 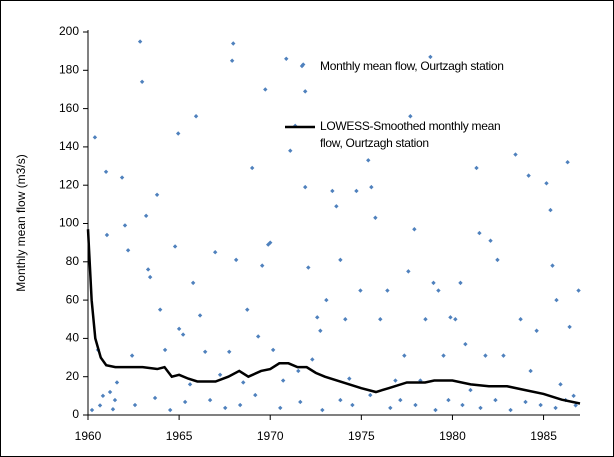 I want to click on x-tick-label: 1970, so click(x=270, y=436).